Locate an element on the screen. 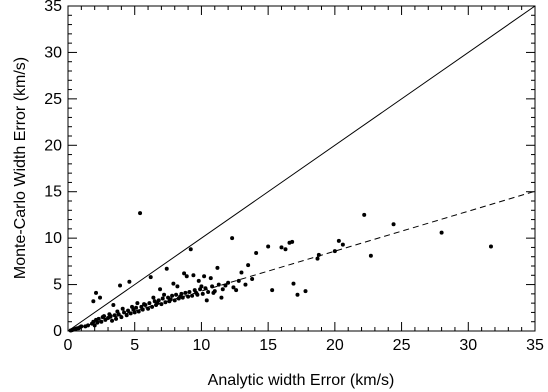  y-tick-label: 5 is located at coordinates (57, 285).